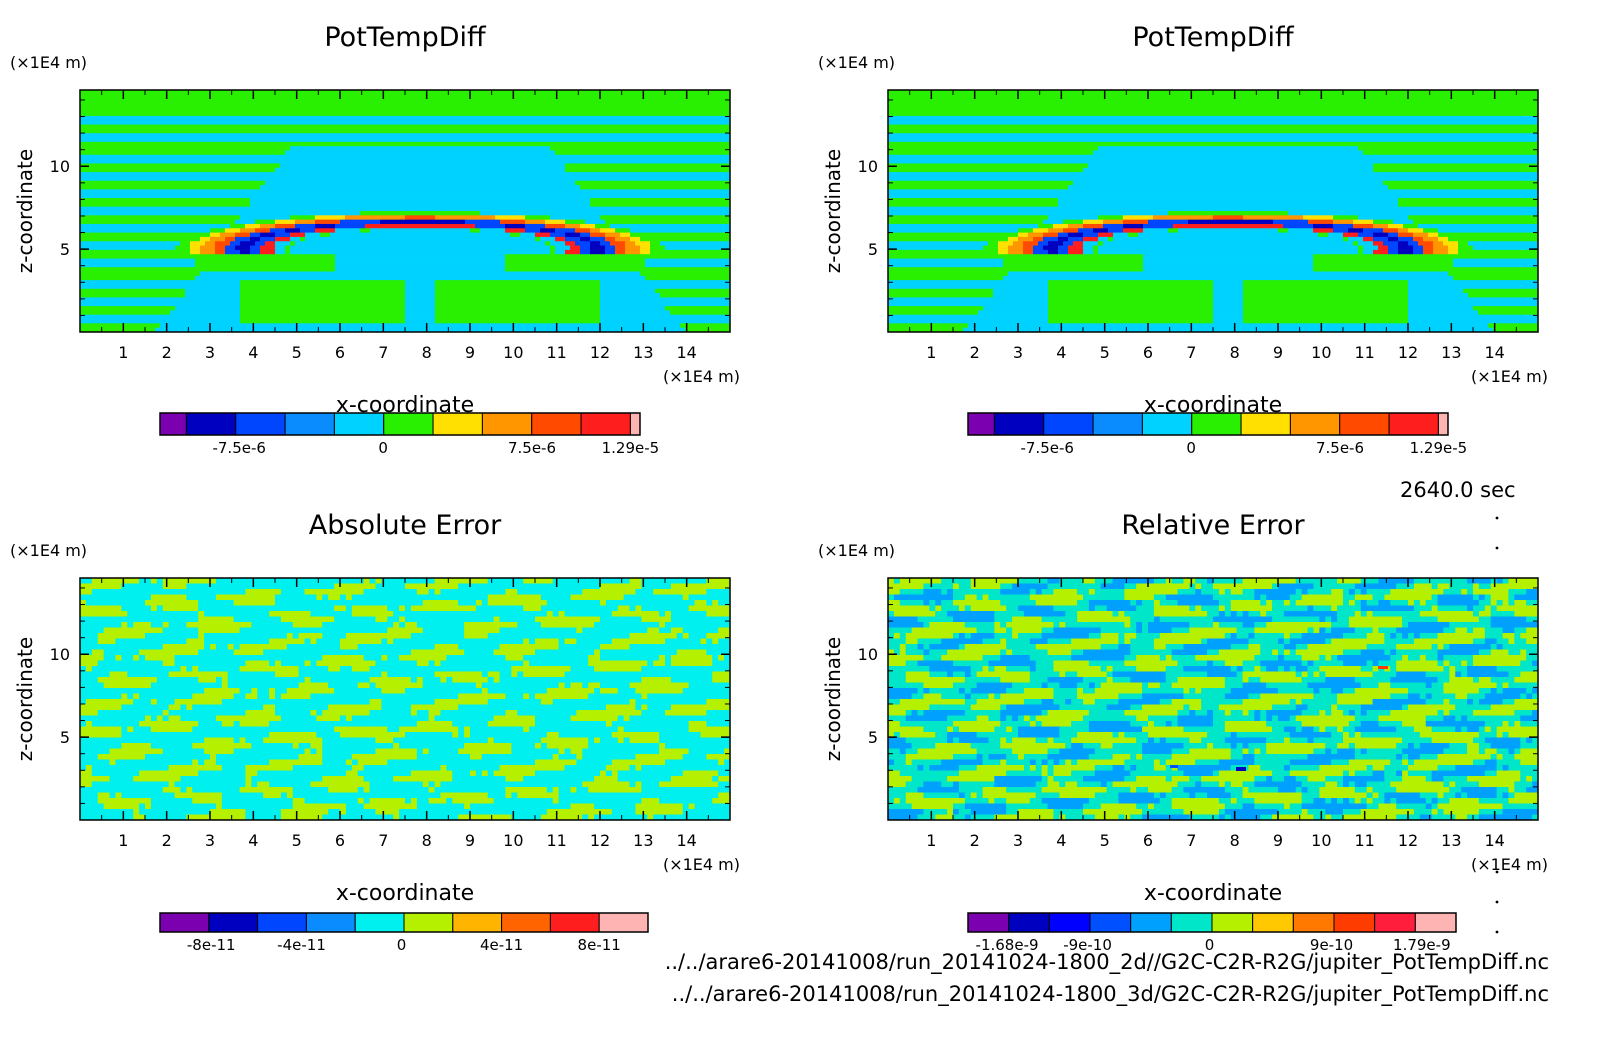 This screenshot has width=1604, height=1054. What do you see at coordinates (1007, 945) in the screenshot?
I see `colorbar-label: -1.68e-9` at bounding box center [1007, 945].